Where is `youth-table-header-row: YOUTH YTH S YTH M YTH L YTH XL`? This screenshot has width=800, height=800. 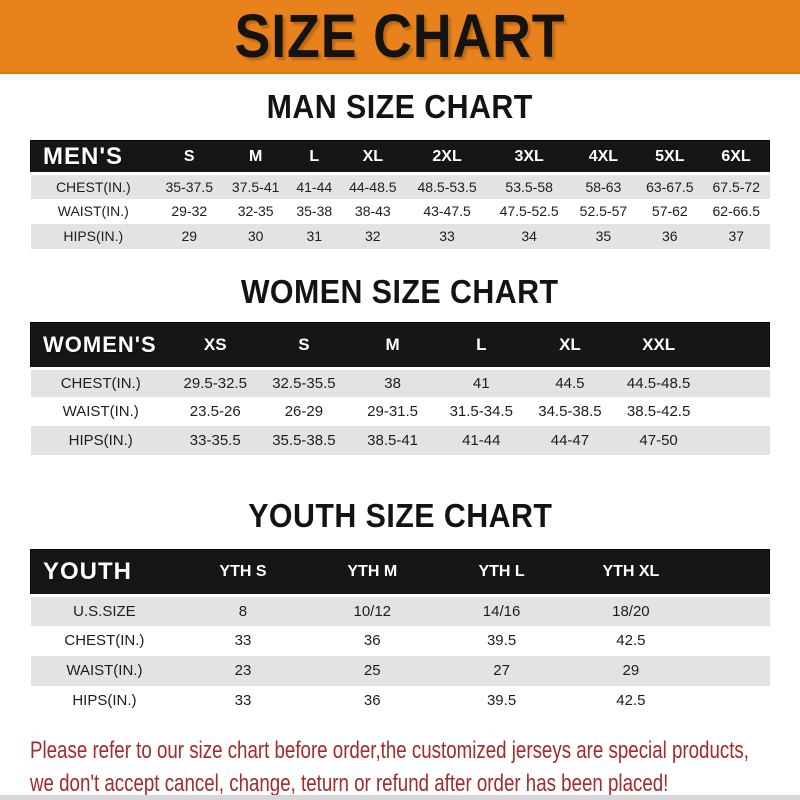
youth-table-header-row: YOUTH YTH S YTH M YTH L YTH XL is located at coordinates (400, 572).